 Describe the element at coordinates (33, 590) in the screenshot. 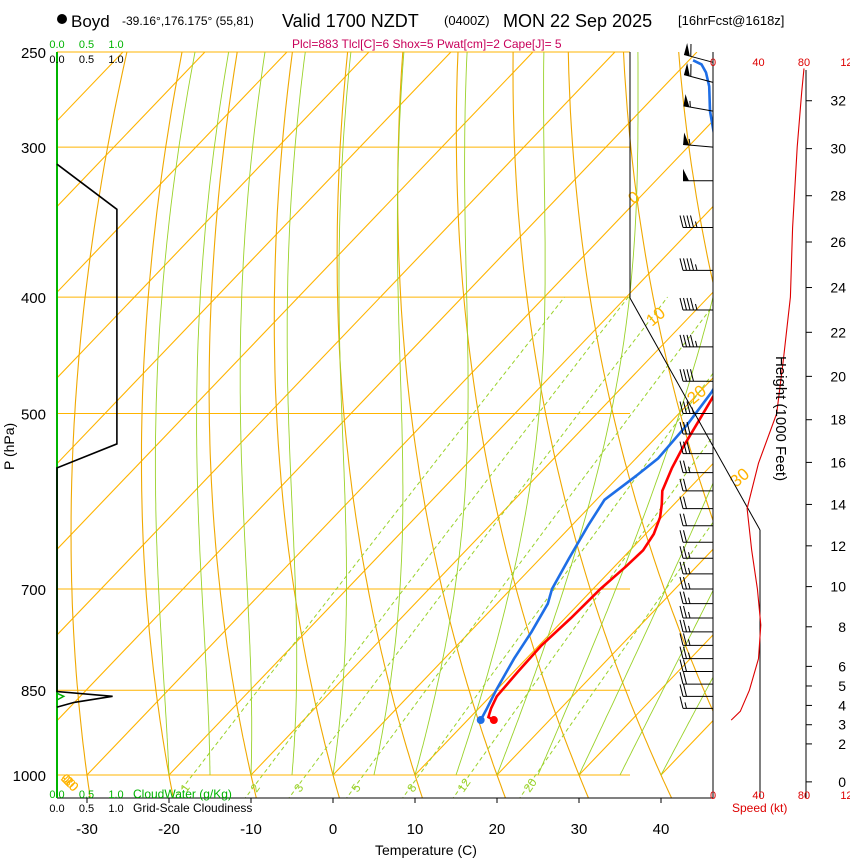

I see `pressure-tick-label: 700` at that location.